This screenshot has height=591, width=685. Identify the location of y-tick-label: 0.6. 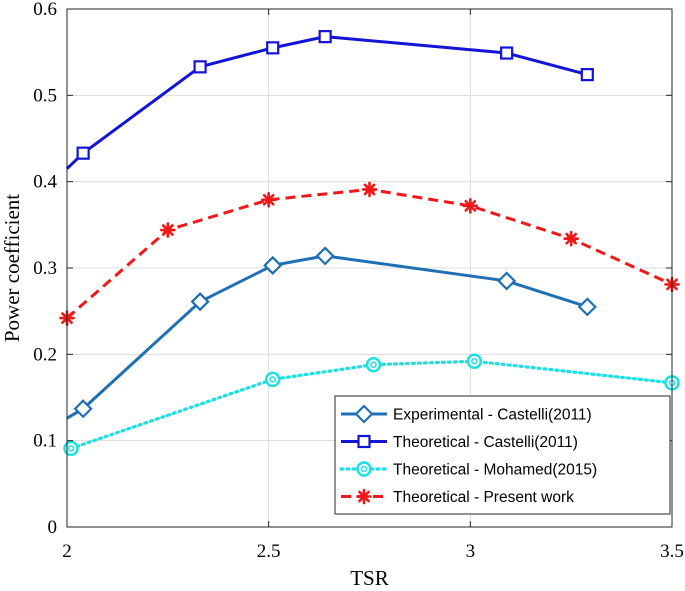
(45, 10).